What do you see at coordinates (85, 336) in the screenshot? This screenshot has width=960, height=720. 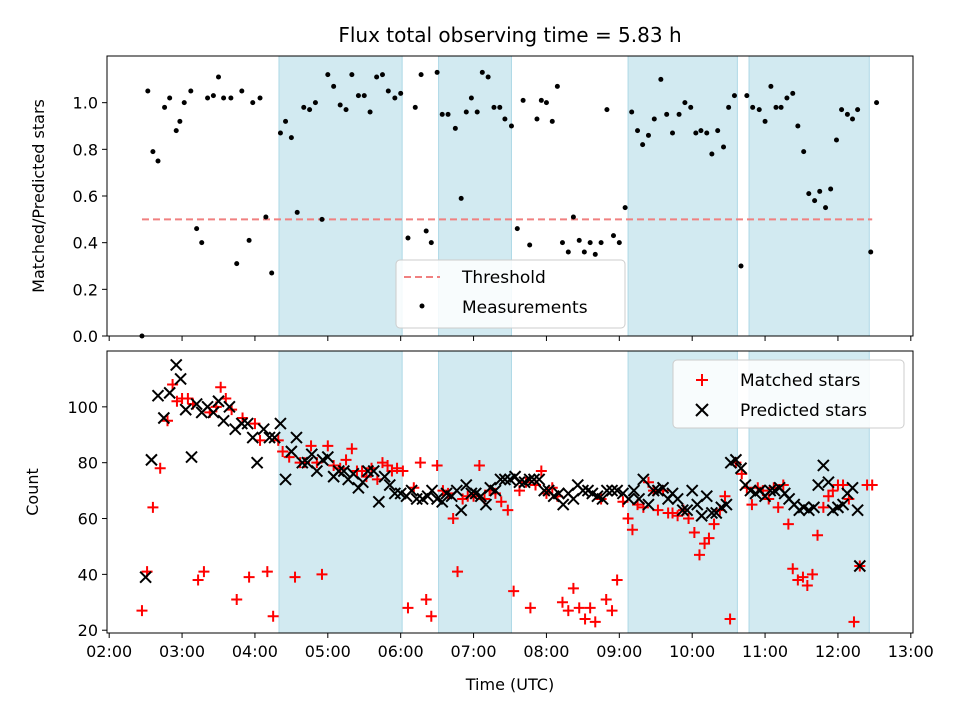 I see `y-tick-label: 0.0` at bounding box center [85, 336].